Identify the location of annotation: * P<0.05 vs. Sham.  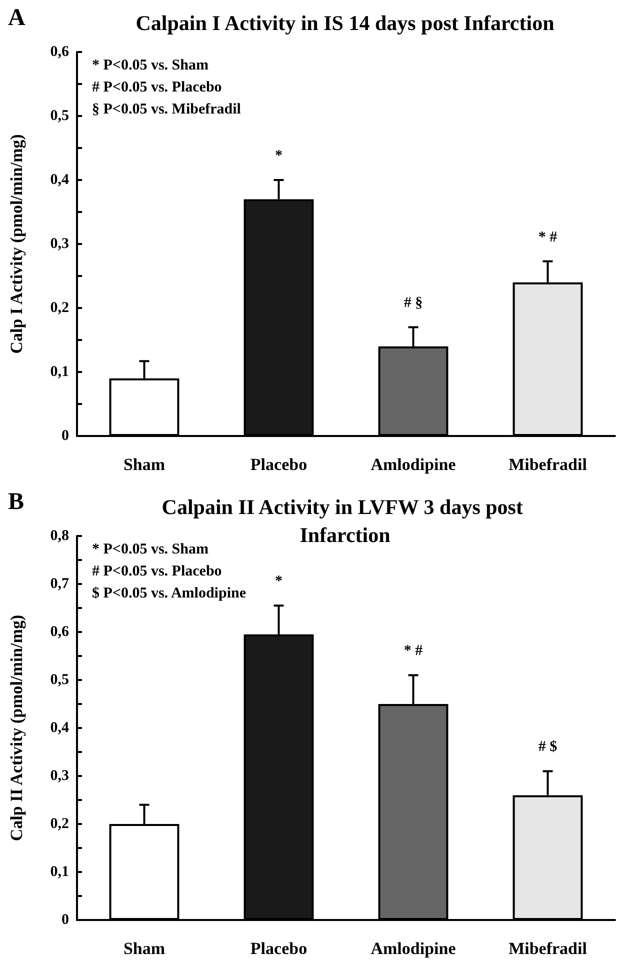
(150, 66).